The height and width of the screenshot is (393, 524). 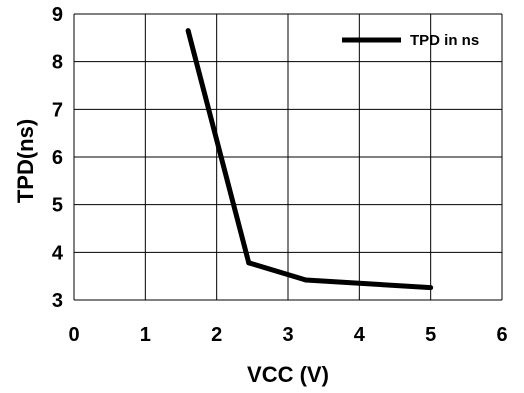 What do you see at coordinates (444, 40) in the screenshot?
I see `legend-label: TPD in ns` at bounding box center [444, 40].